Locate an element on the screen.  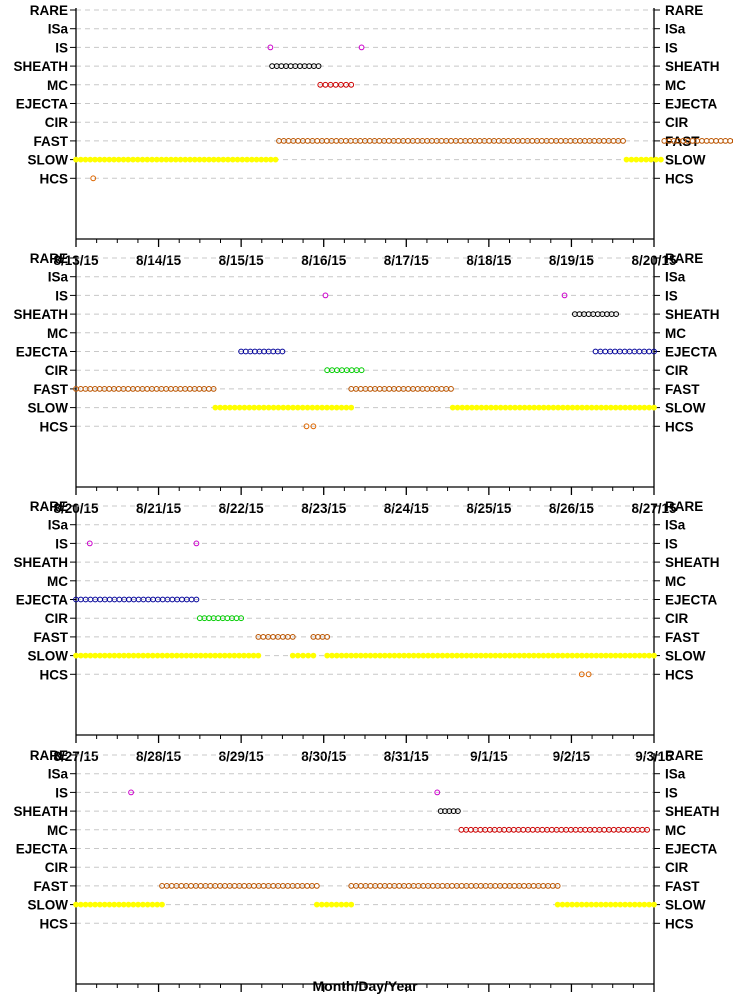
y-tick-label-right: SHEATH is located at coordinates (692, 66).